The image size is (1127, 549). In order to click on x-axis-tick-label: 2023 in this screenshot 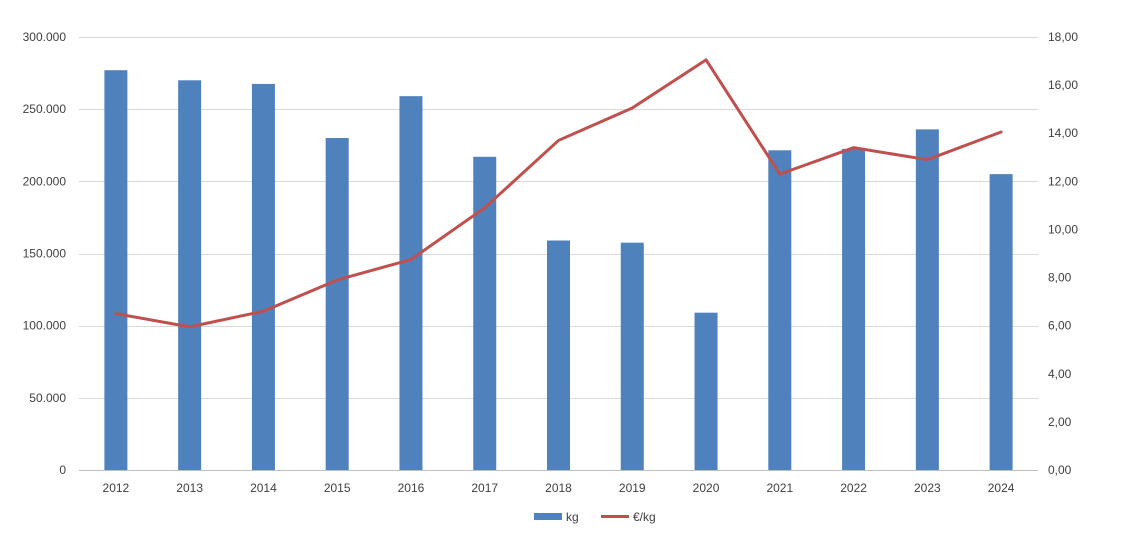, I will do `click(927, 488)`.